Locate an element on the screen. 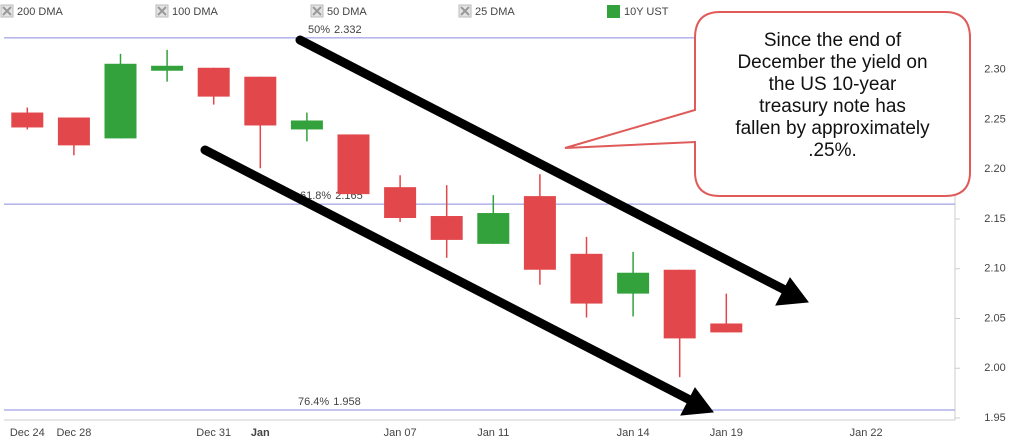 The image size is (1024, 441). x-tick-label: Jan 19 is located at coordinates (726, 433).